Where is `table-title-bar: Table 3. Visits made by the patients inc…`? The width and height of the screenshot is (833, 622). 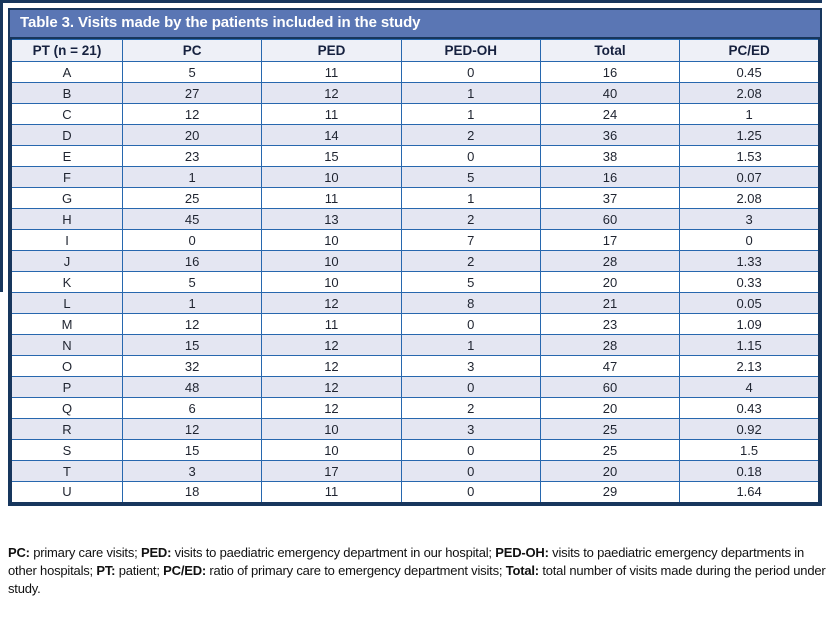
table-title-bar: Table 3. Visits made by the patients inc… is located at coordinates (415, 24).